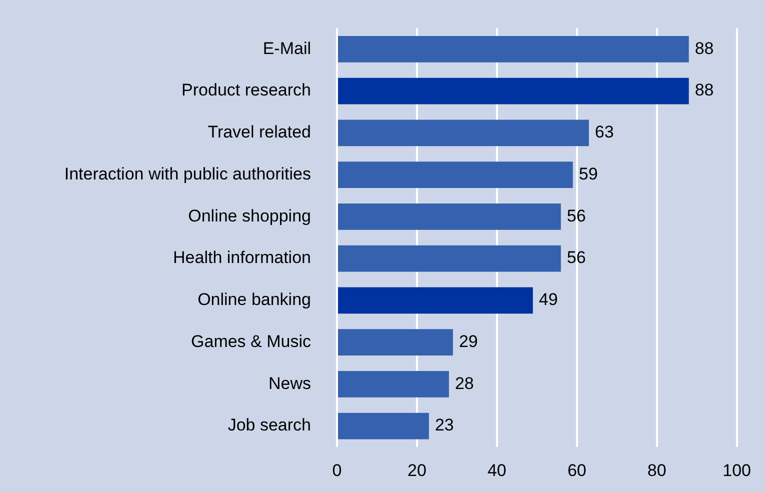 This screenshot has height=492, width=765. Describe the element at coordinates (604, 132) in the screenshot. I see `data-label: 63` at that location.